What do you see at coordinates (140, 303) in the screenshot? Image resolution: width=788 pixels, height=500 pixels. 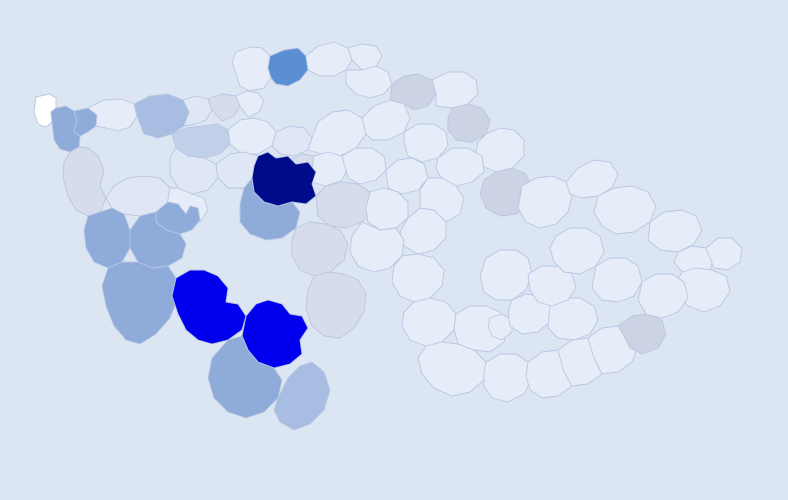 I see `region-klatovy` at bounding box center [140, 303].